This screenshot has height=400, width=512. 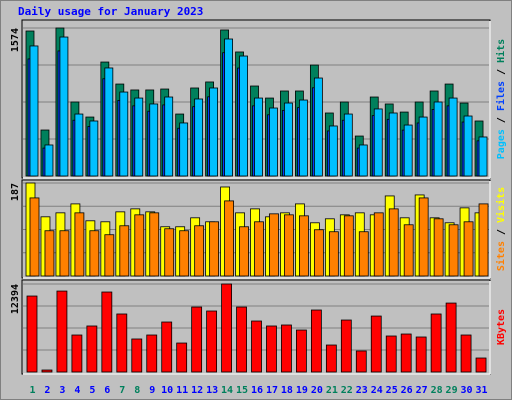 I want to click on x-tick-label: 22, so click(x=347, y=390).